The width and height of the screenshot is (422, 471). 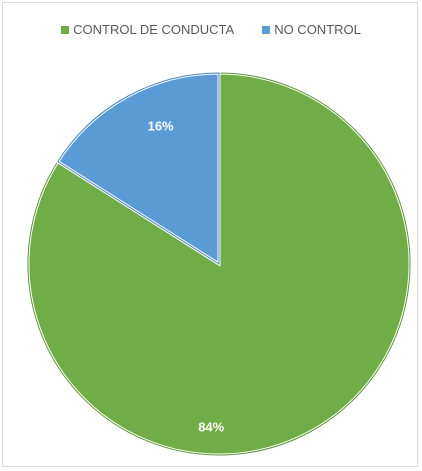 I want to click on legend-label-control-de-conducta: CONTROL DE CONDUCTA, so click(x=154, y=29).